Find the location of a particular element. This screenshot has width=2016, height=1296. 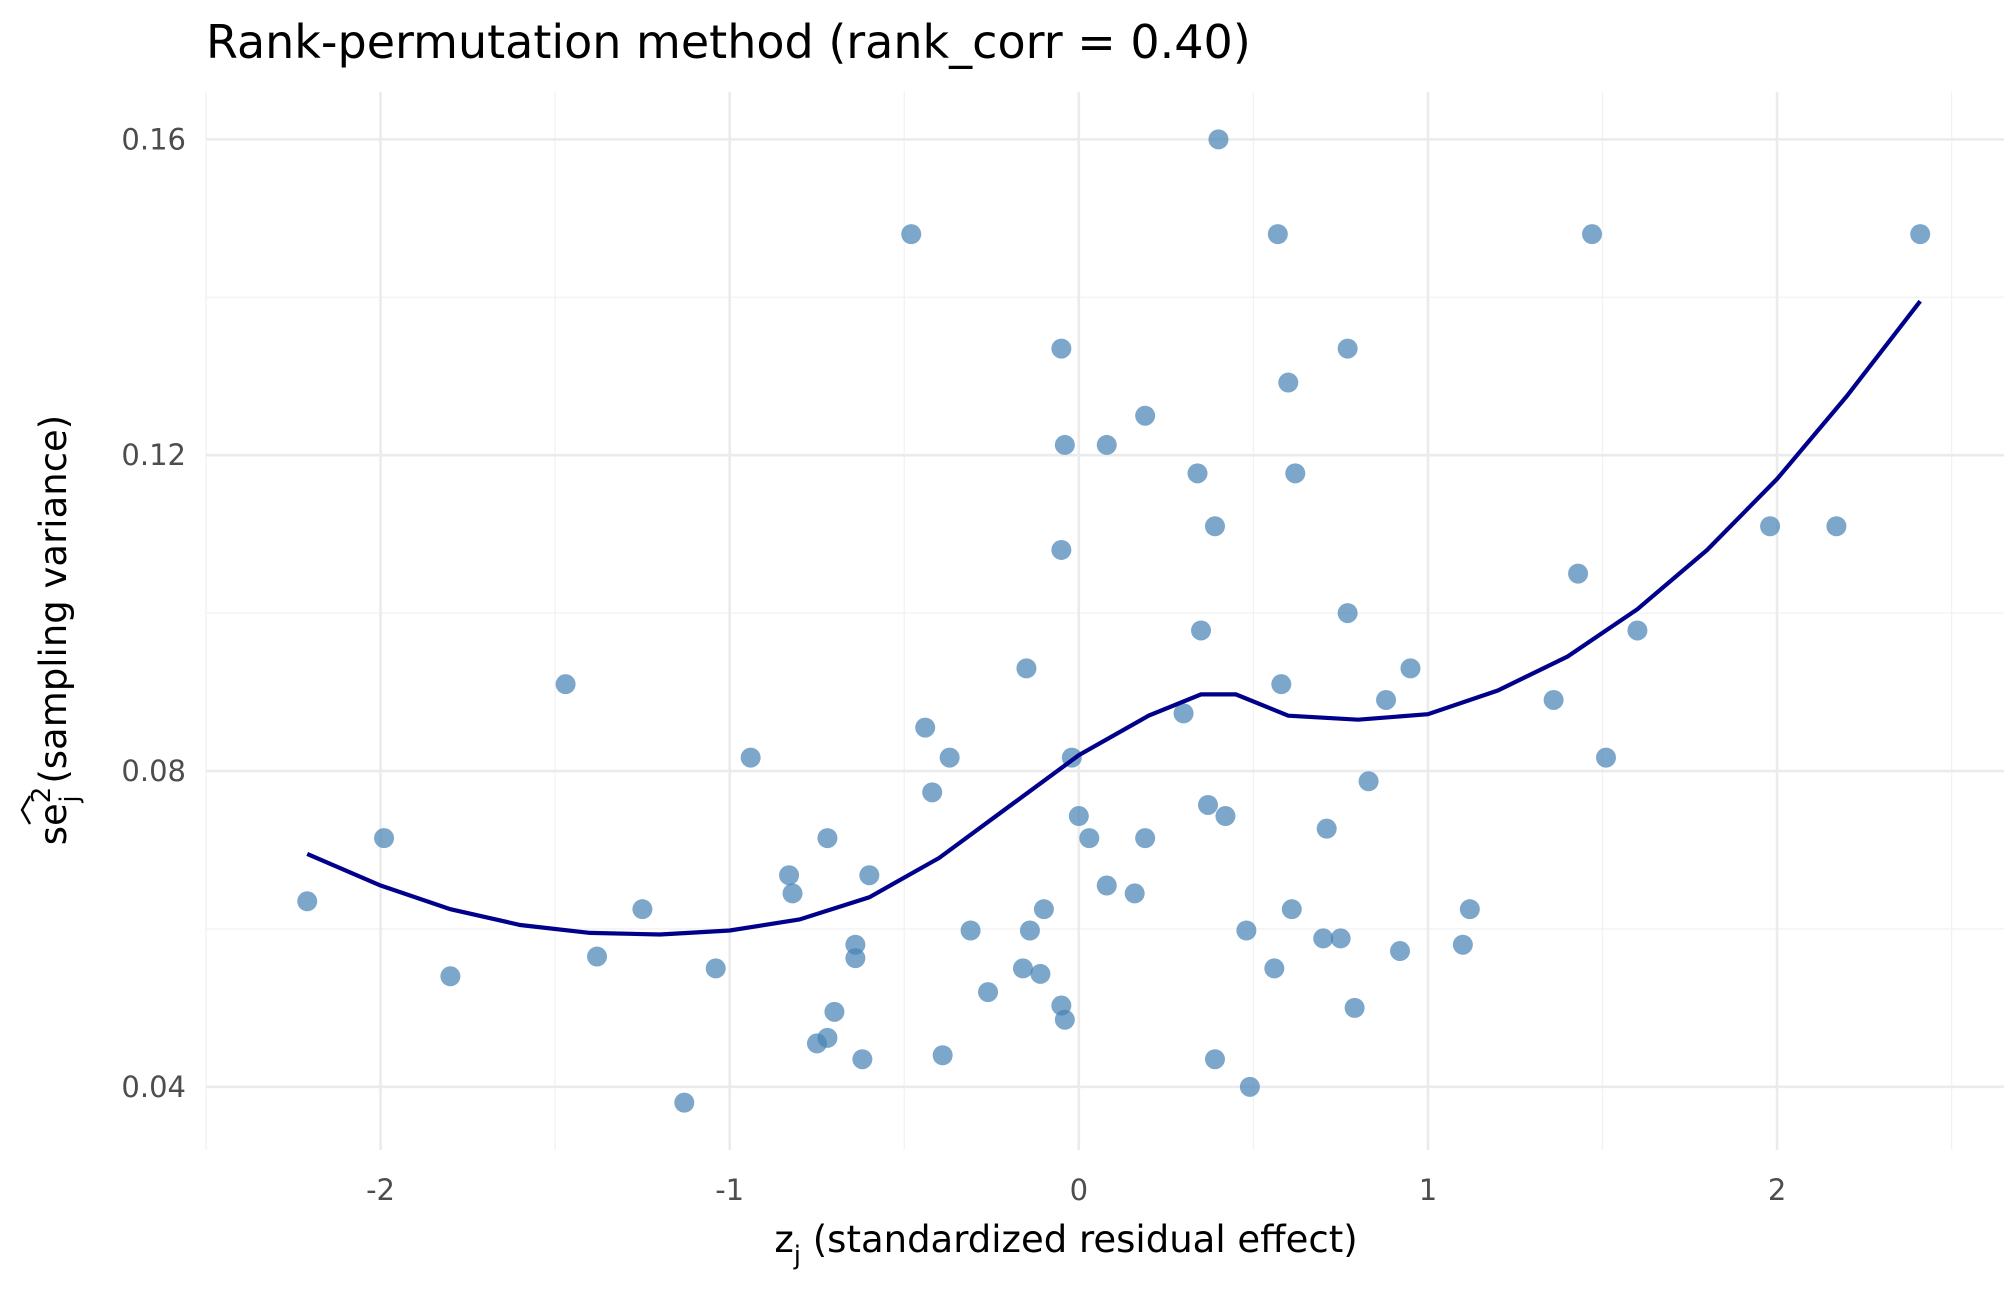

y-axis-title-subscript: j is located at coordinates (70, 799).